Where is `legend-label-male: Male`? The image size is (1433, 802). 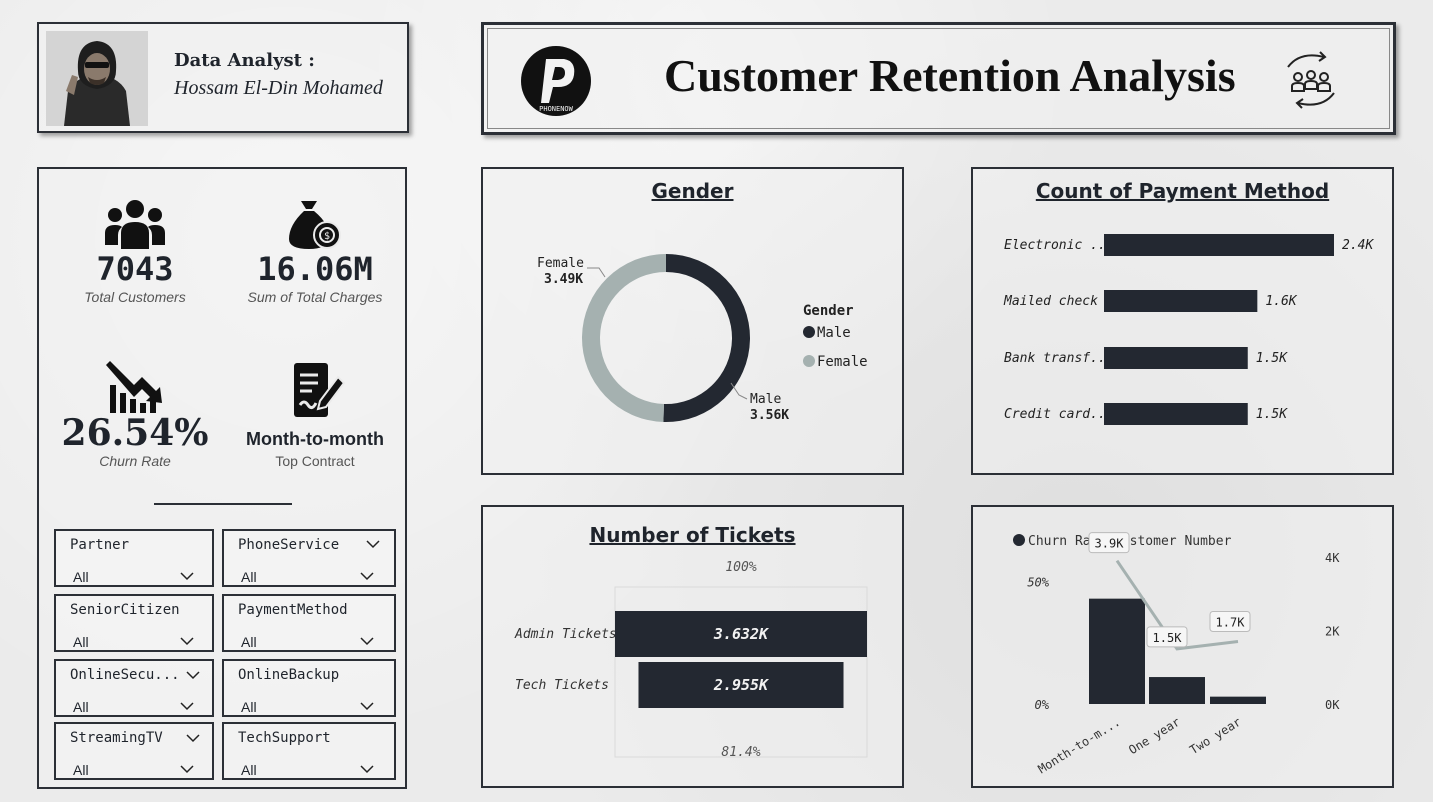 legend-label-male: Male is located at coordinates (834, 333).